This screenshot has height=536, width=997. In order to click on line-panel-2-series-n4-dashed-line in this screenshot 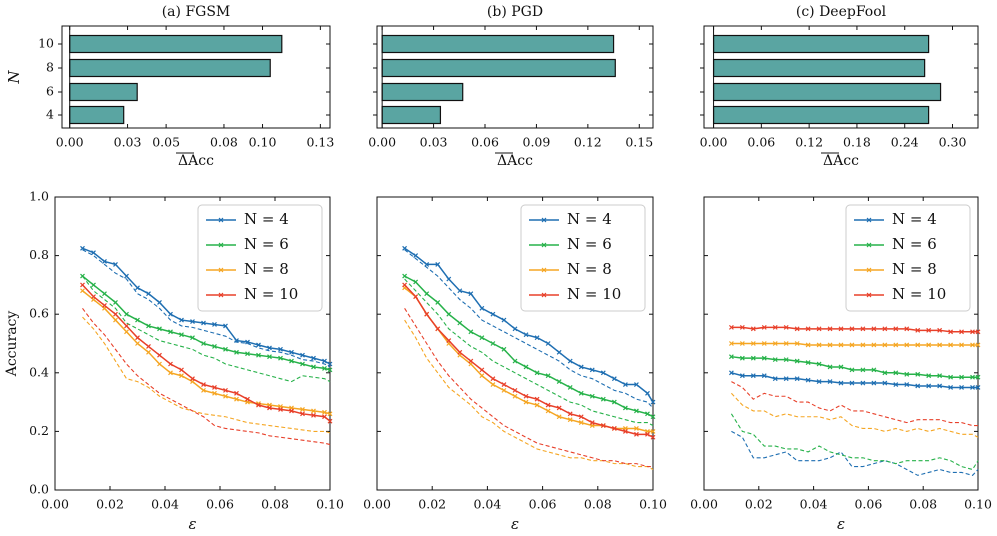, I will do `click(529, 329)`.